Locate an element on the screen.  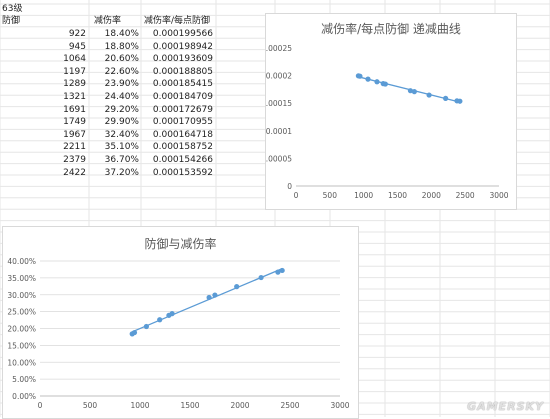
table-cell: 29.20% is located at coordinates (121, 109).